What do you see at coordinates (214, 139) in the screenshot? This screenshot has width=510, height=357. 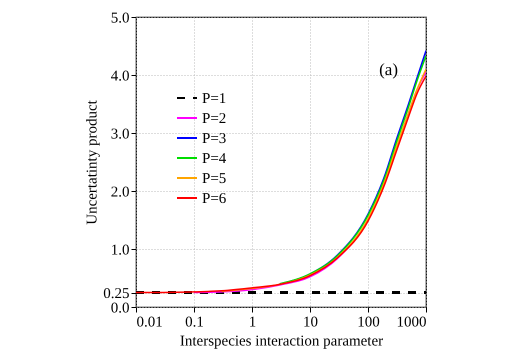 I see `legend-label: P=3` at bounding box center [214, 139].